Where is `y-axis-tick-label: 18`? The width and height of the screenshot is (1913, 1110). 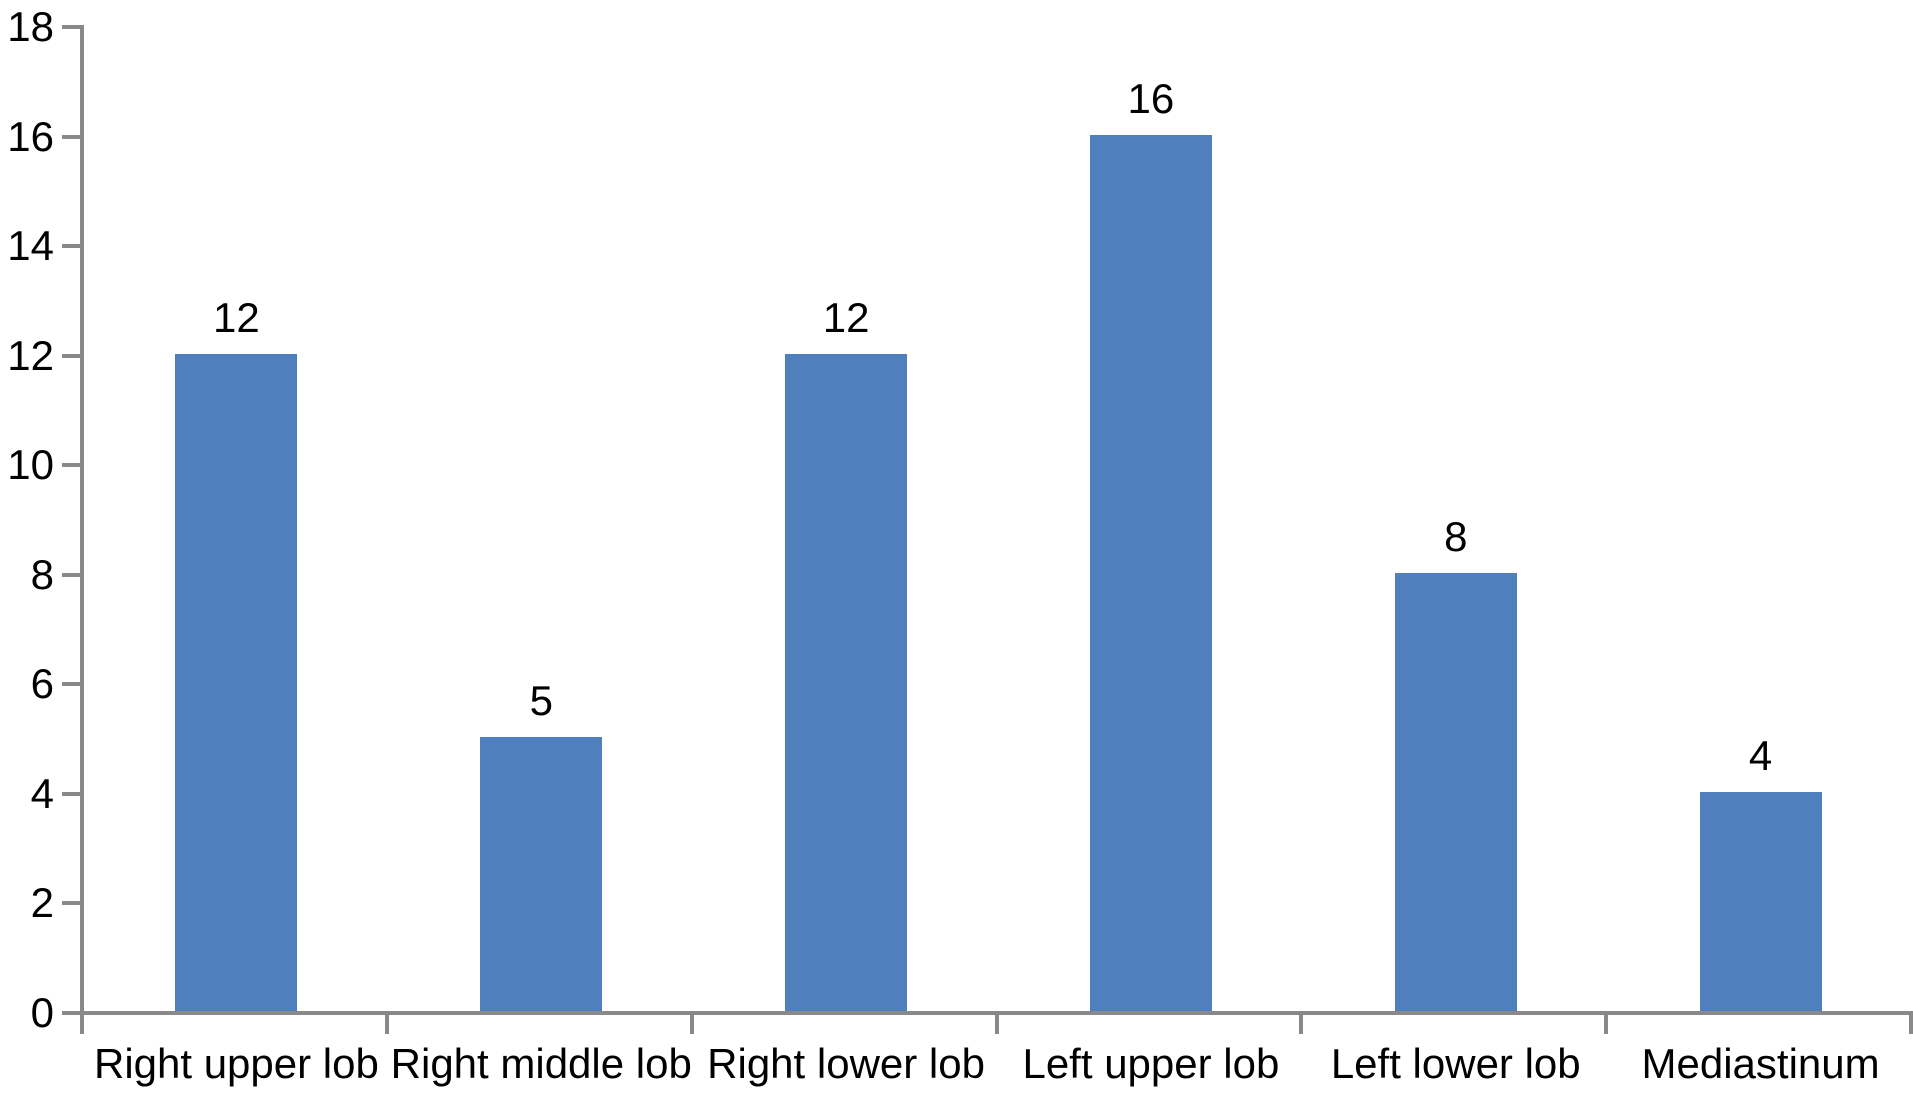 y-axis-tick-label: 18 is located at coordinates (30, 26).